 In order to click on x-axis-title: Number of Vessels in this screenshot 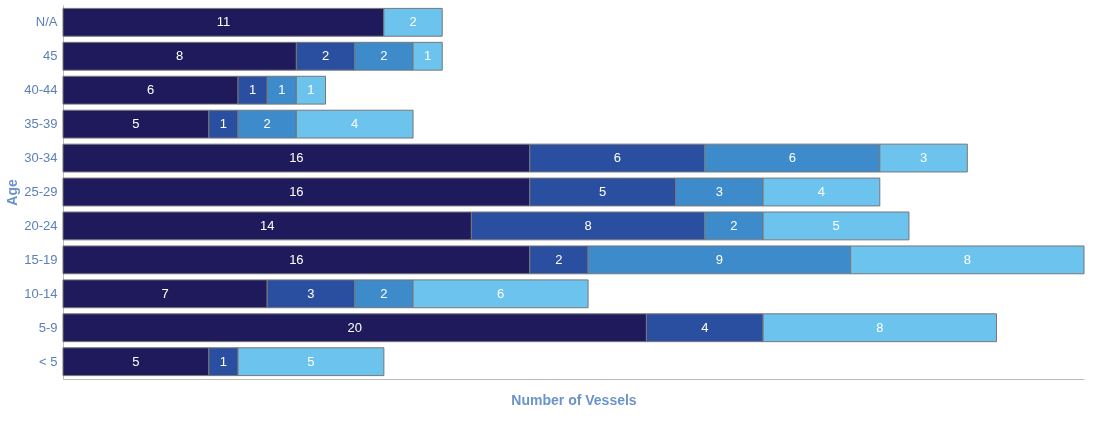, I will do `click(574, 399)`.